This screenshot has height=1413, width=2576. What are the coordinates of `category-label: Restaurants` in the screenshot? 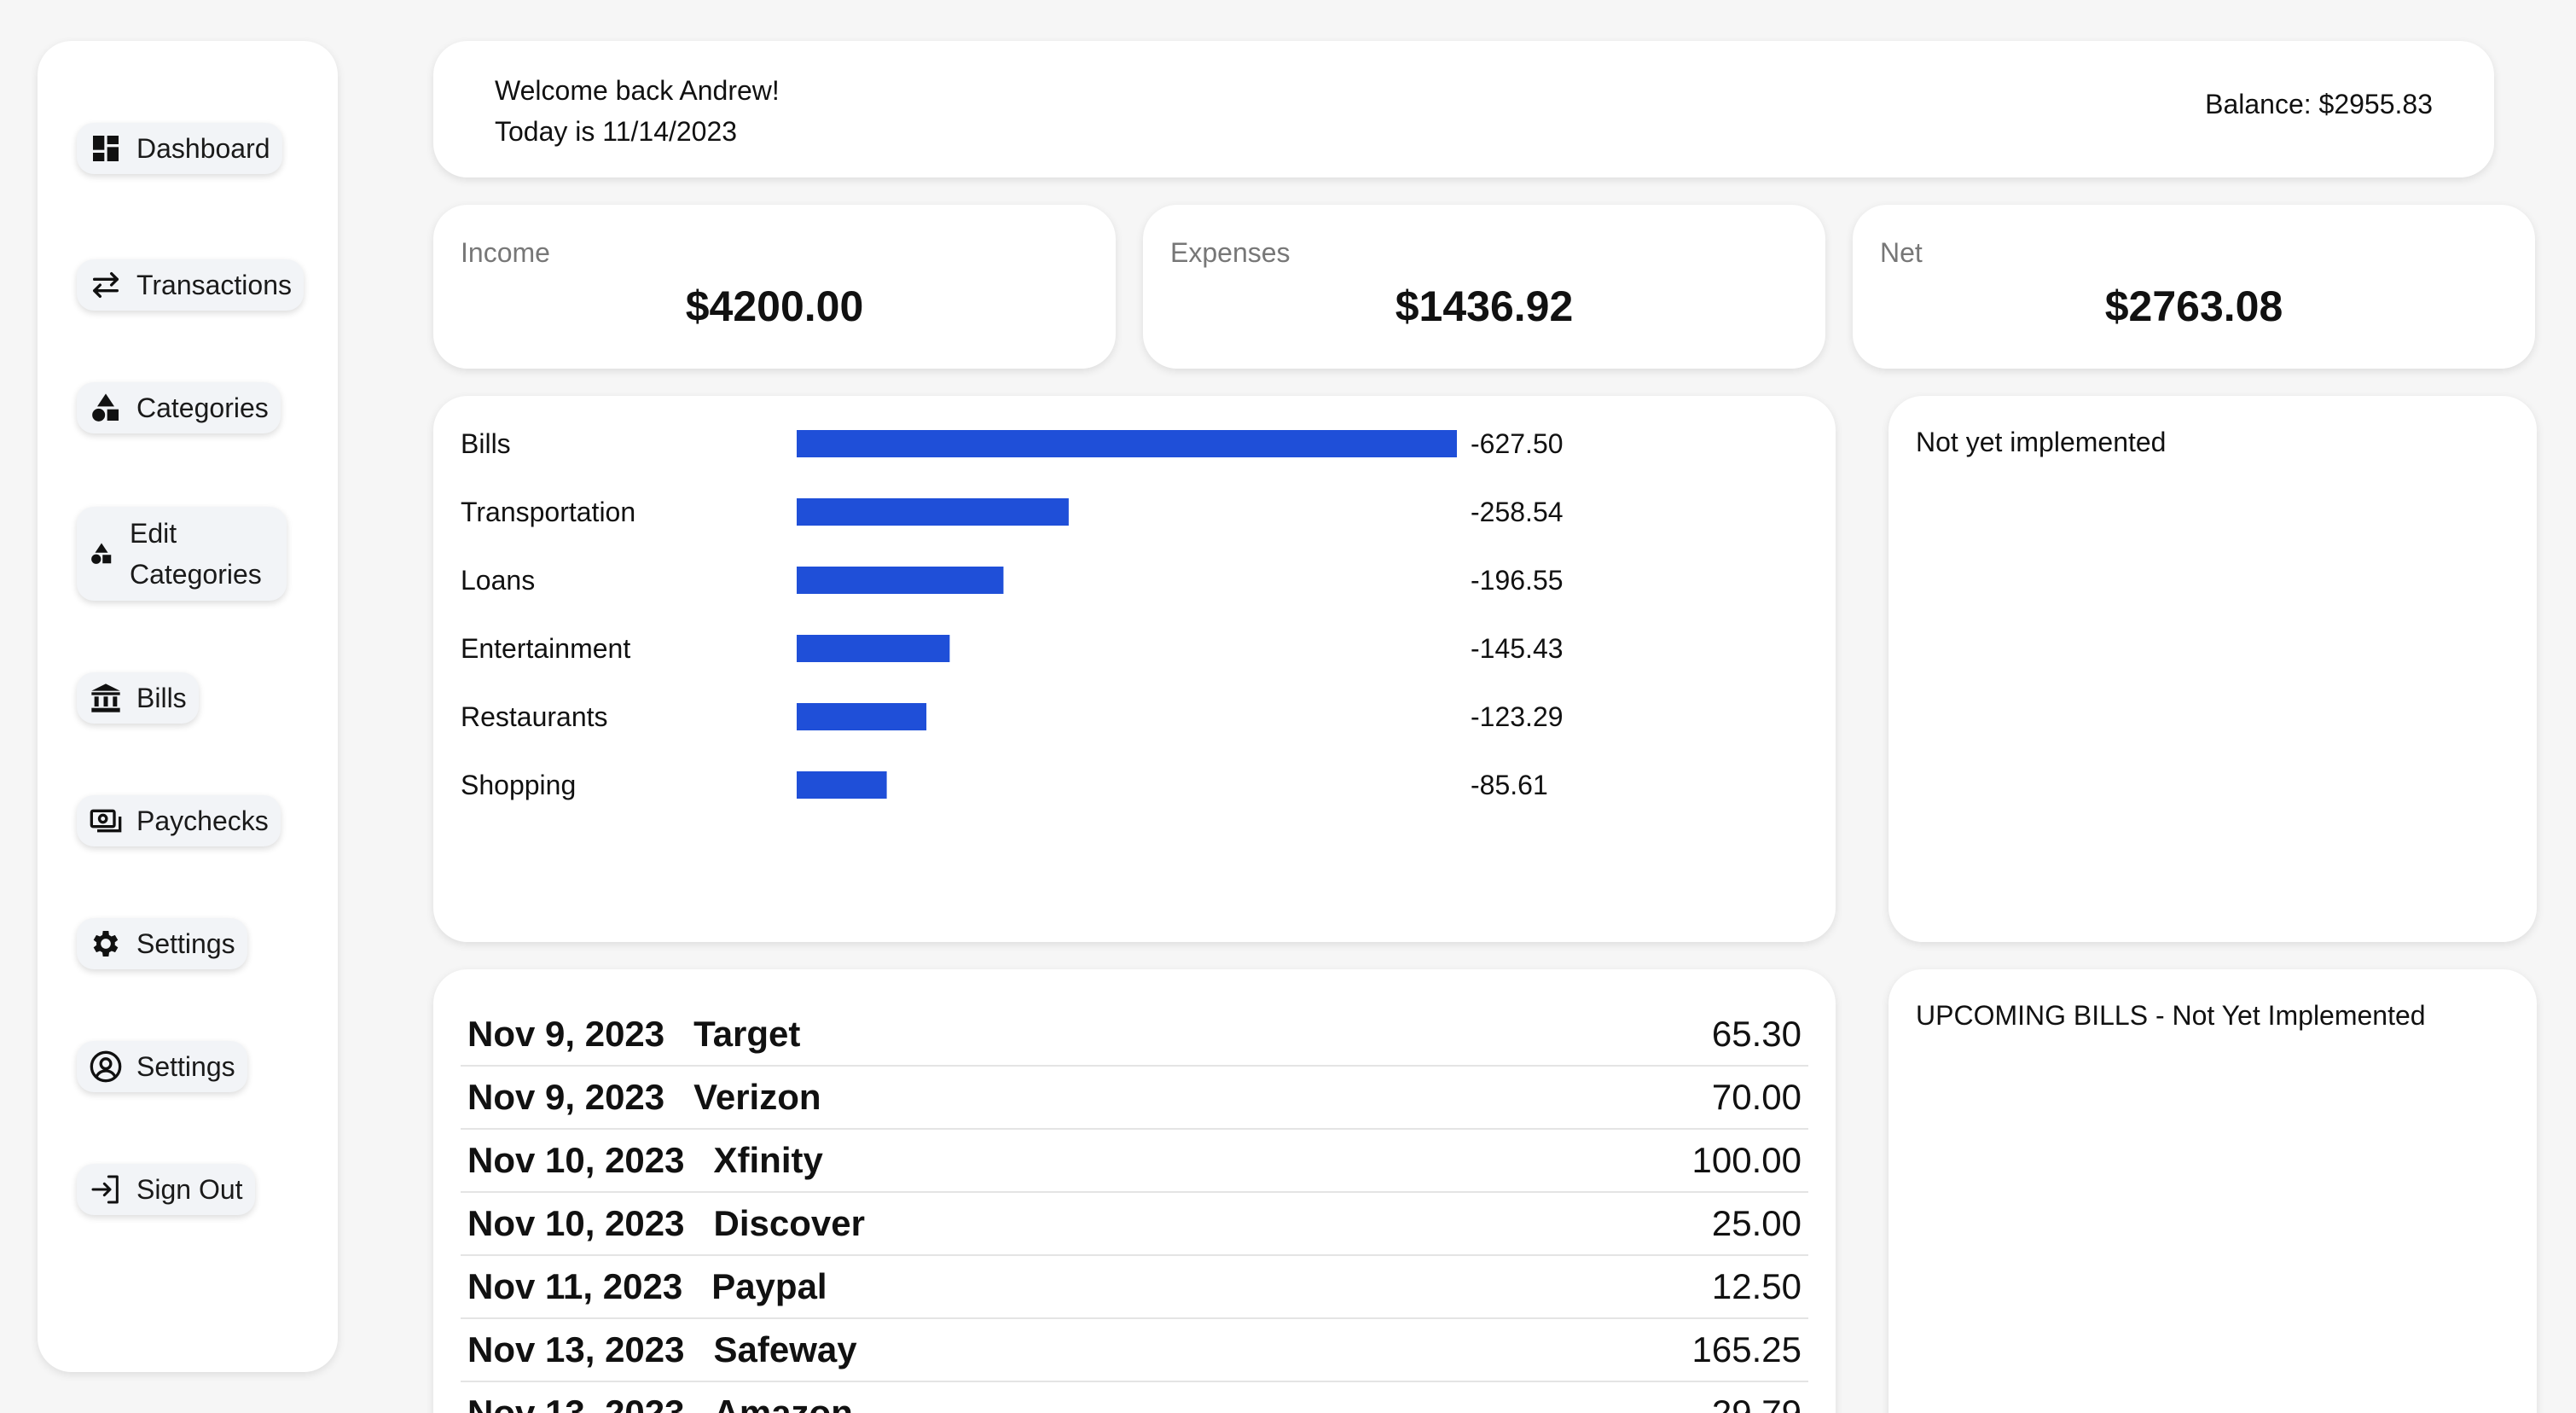 It's located at (534, 716).